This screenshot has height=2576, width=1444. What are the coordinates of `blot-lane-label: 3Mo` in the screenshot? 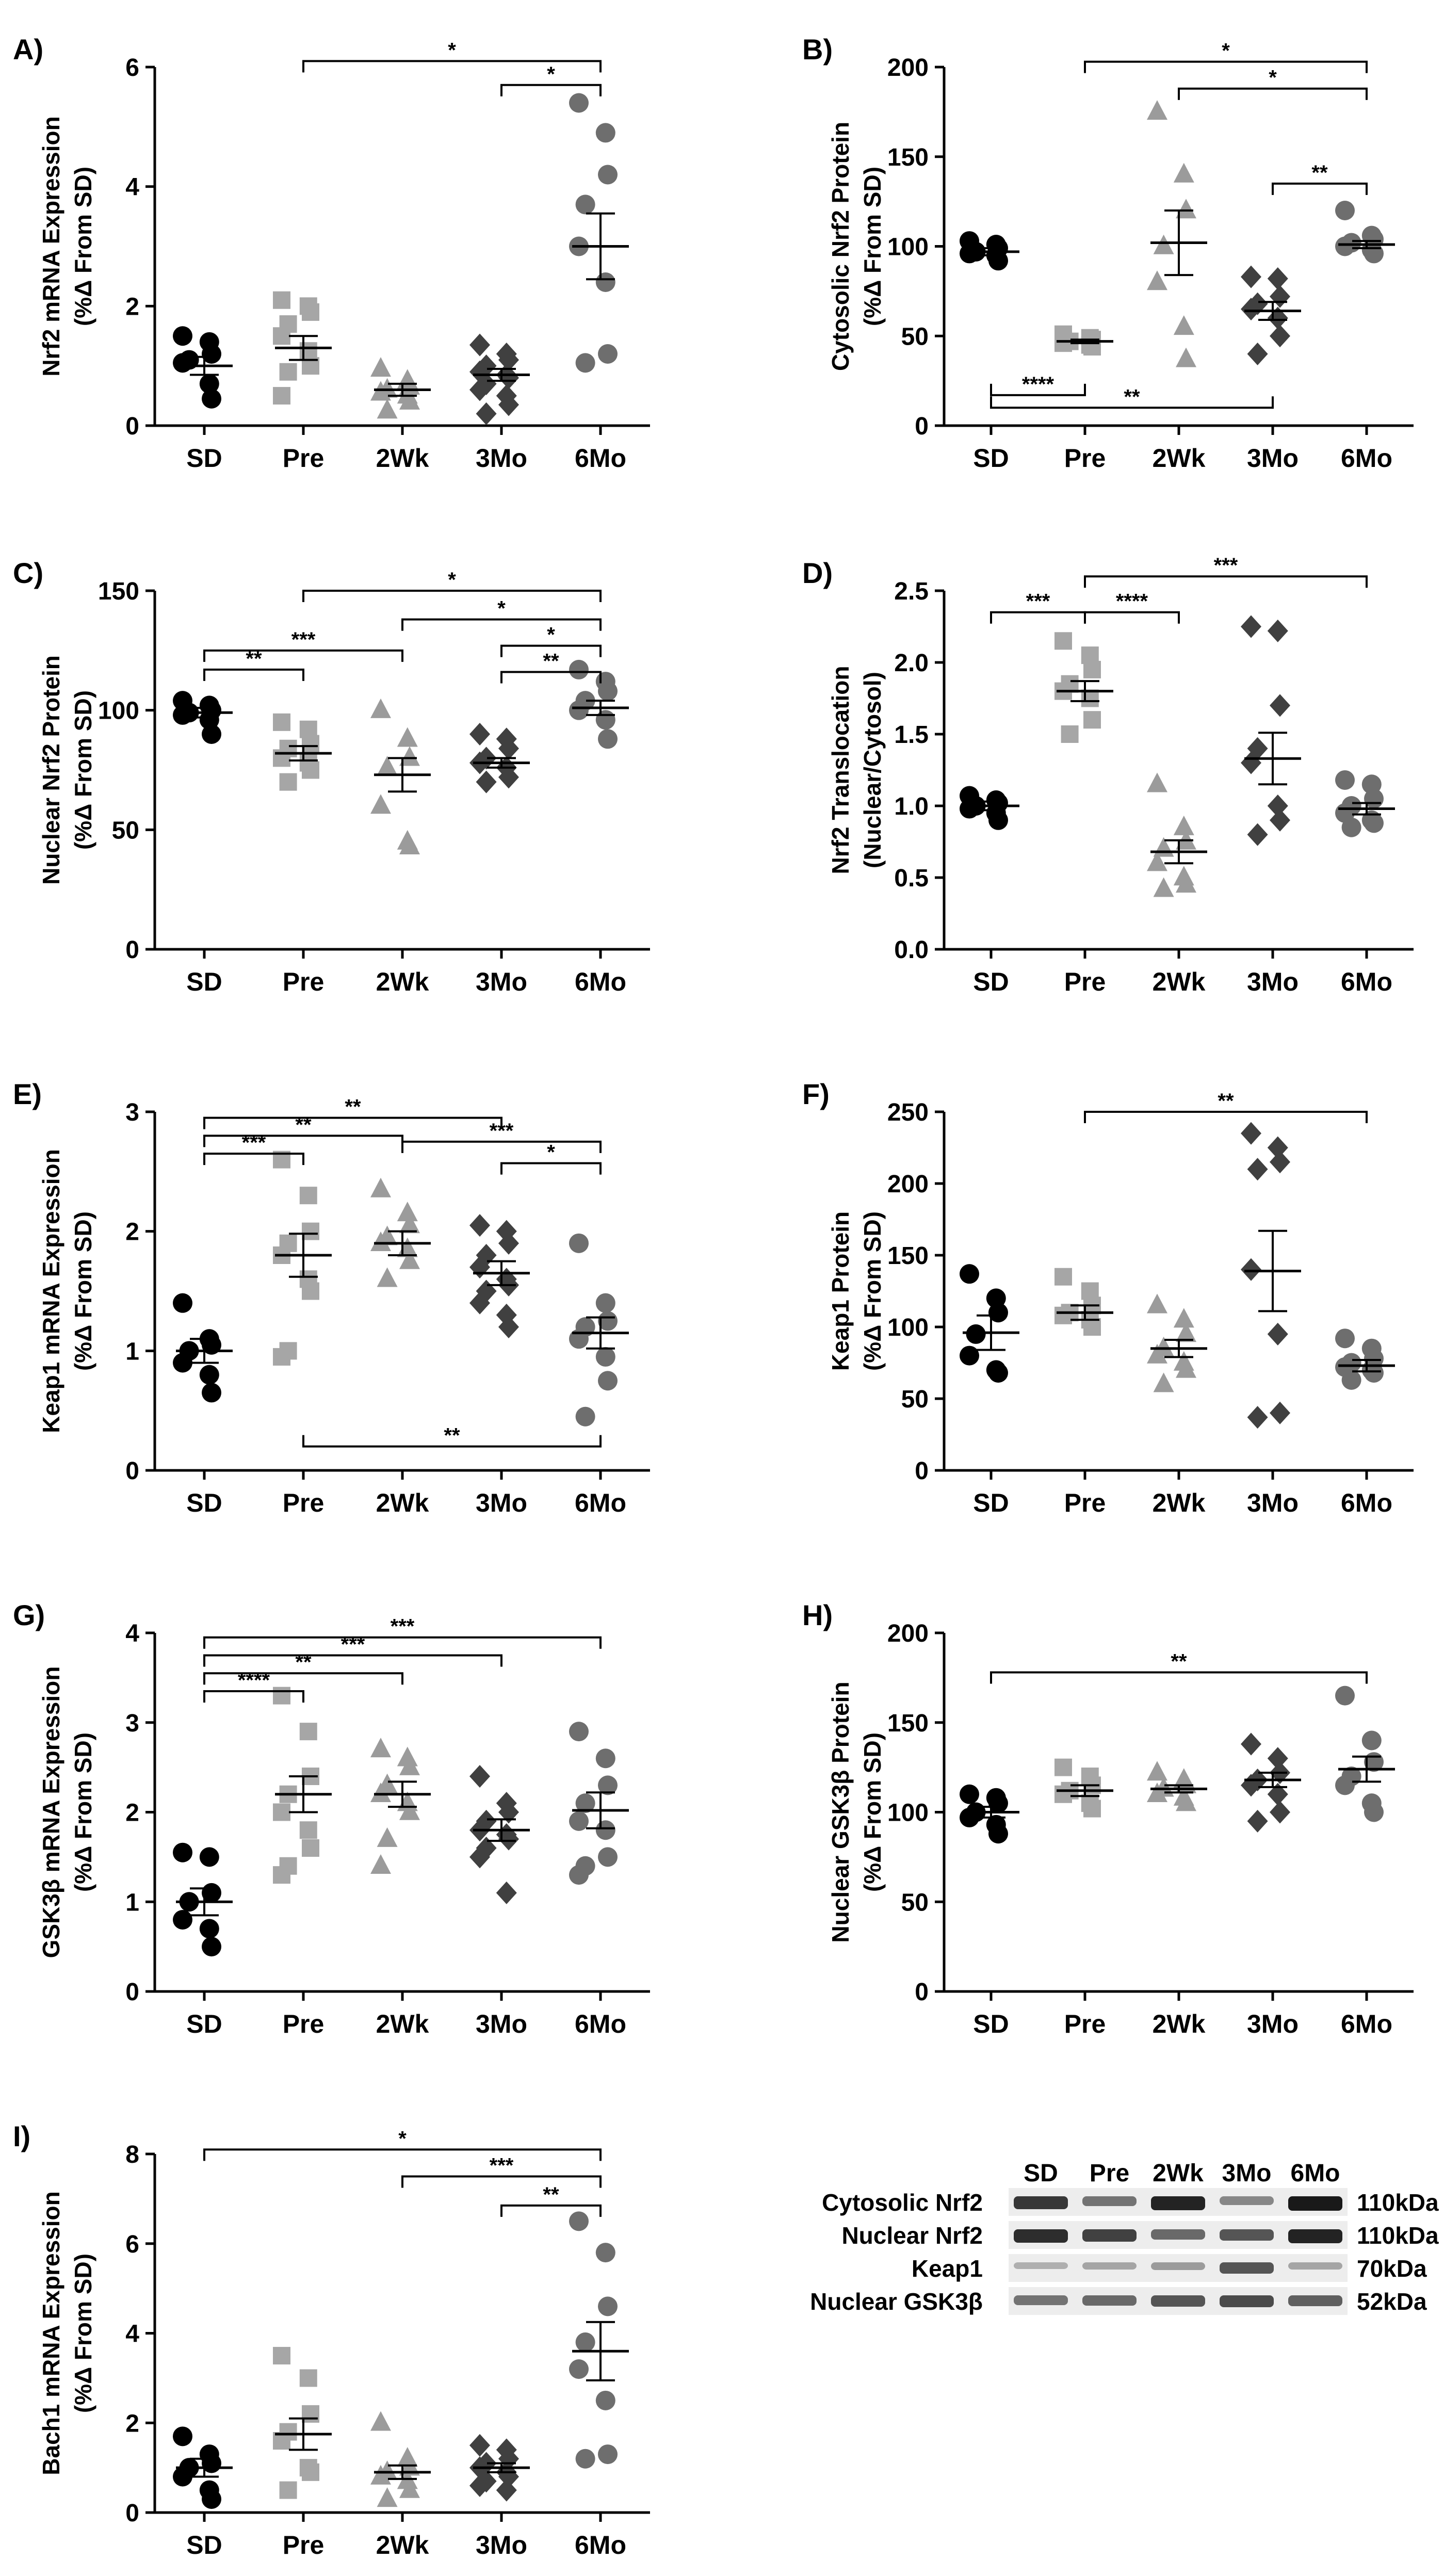 It's located at (1247, 2173).